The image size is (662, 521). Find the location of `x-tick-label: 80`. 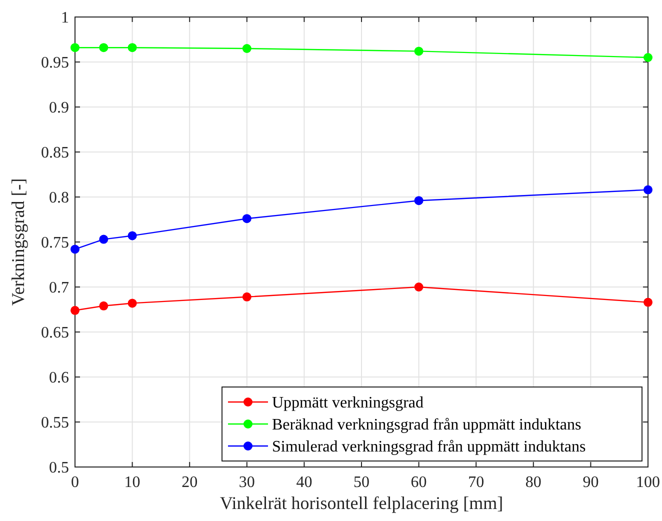

x-tick-label: 80 is located at coordinates (533, 482).